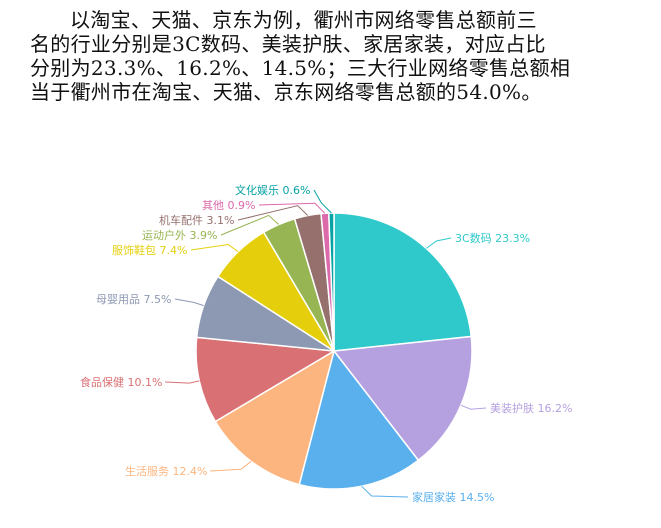 This screenshot has width=661, height=528. Describe the element at coordinates (166, 471) in the screenshot. I see `slice-label: 生活服务 12.4%` at that location.